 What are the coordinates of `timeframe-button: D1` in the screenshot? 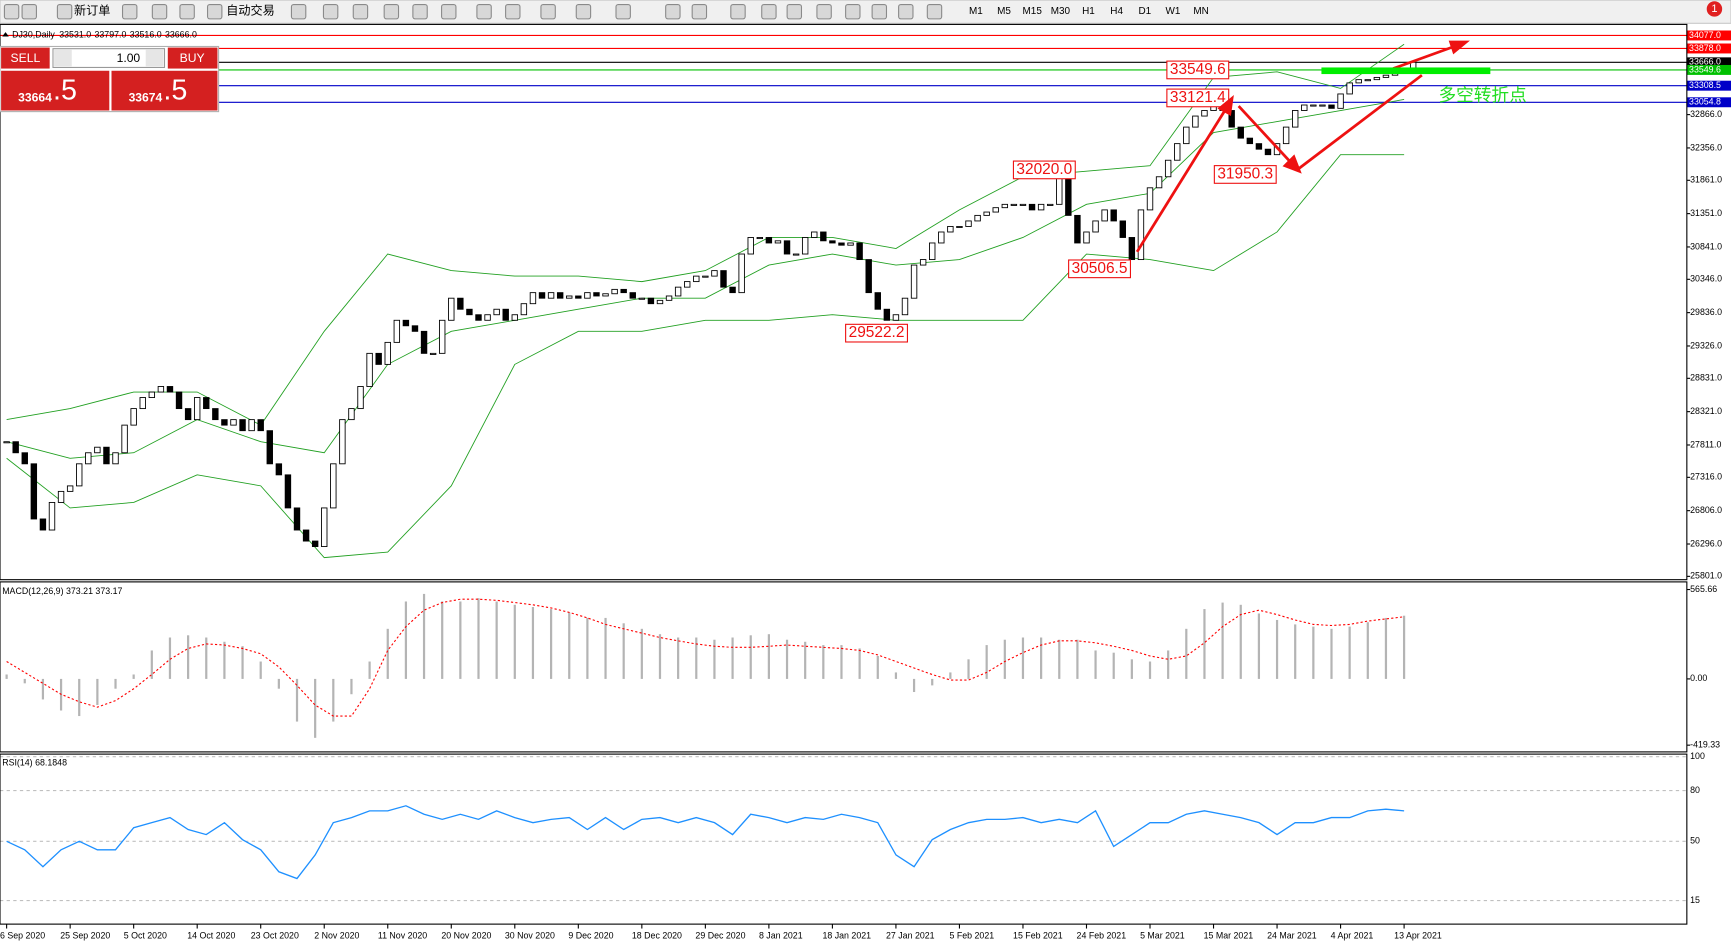 It's located at (1144, 11).